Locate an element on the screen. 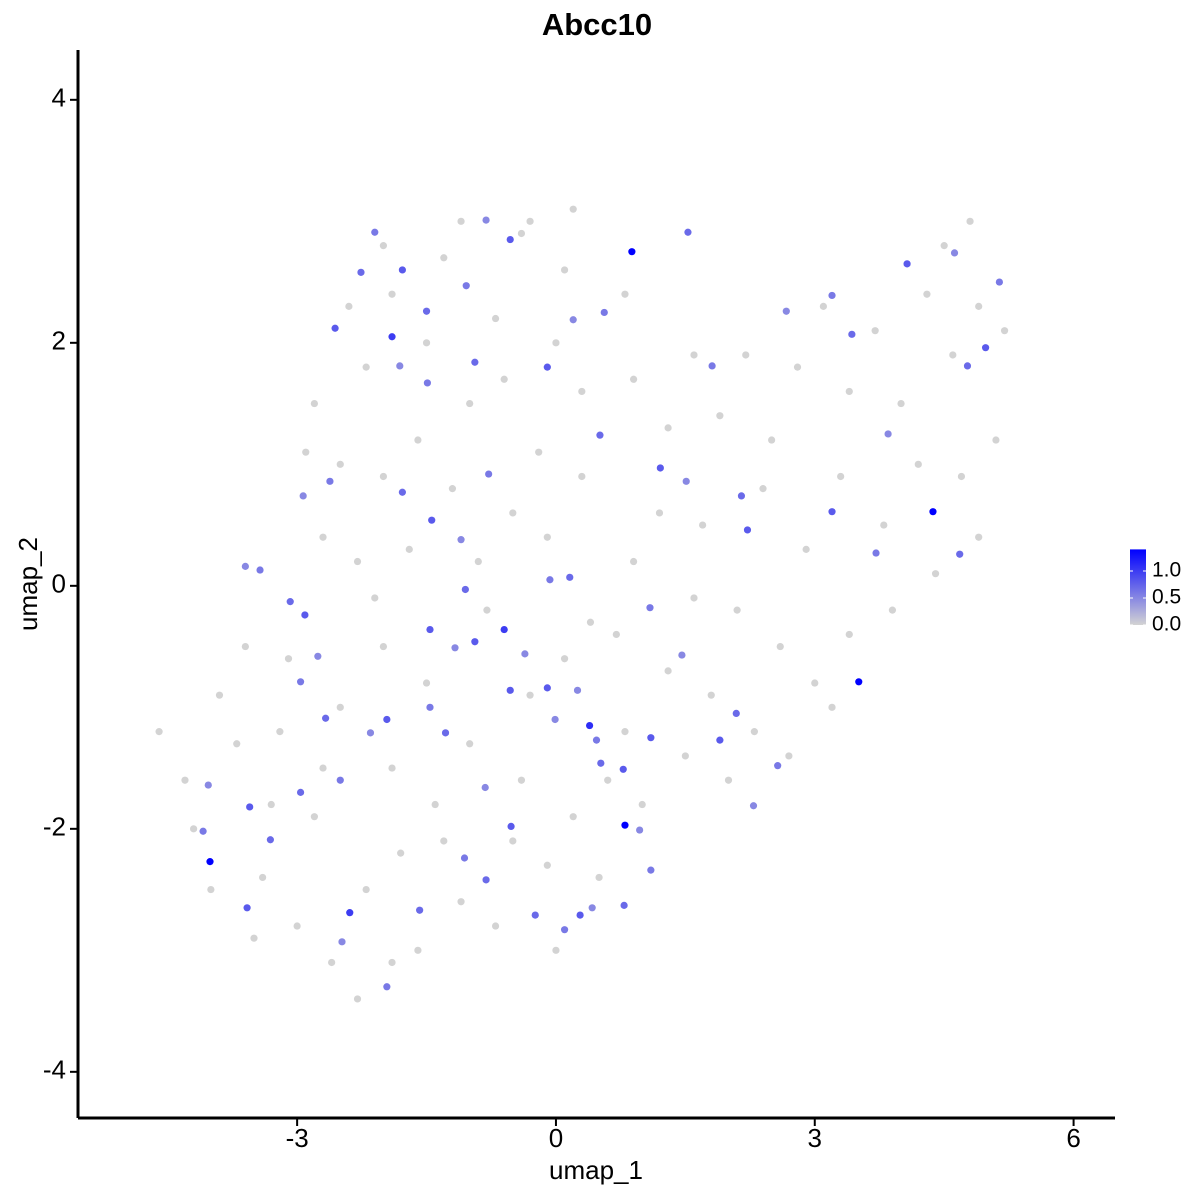  chart-title: Abcc10 is located at coordinates (597, 24).